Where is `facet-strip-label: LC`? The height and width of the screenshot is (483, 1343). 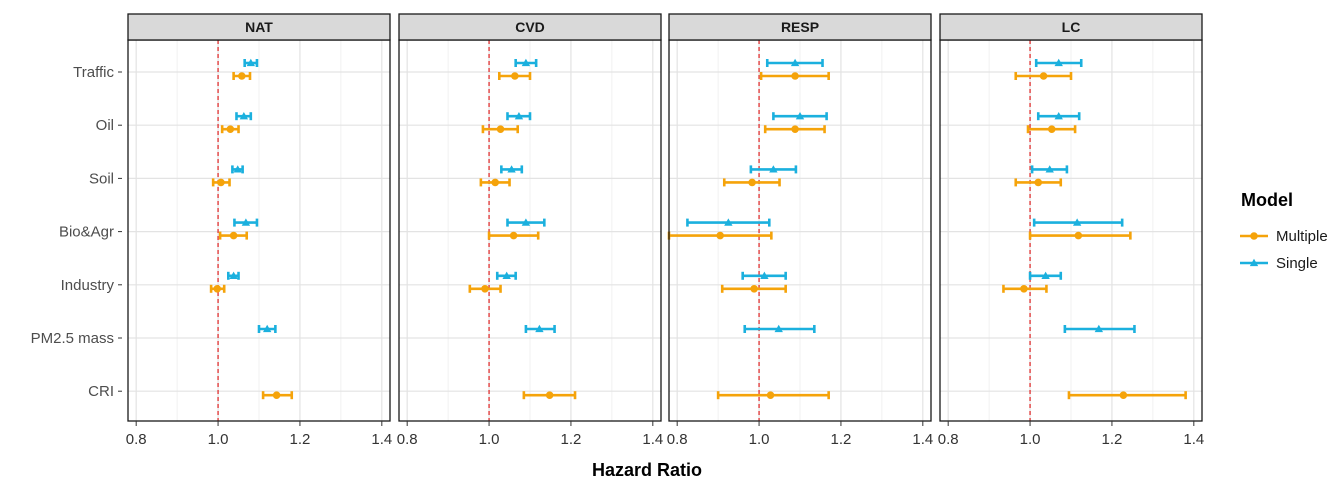 facet-strip-label: LC is located at coordinates (1071, 27).